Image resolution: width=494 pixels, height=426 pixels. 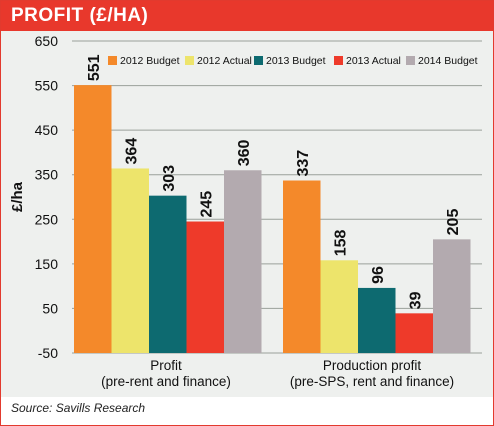 What do you see at coordinates (169, 178) in the screenshot?
I see `bar-value-label: 303` at bounding box center [169, 178].